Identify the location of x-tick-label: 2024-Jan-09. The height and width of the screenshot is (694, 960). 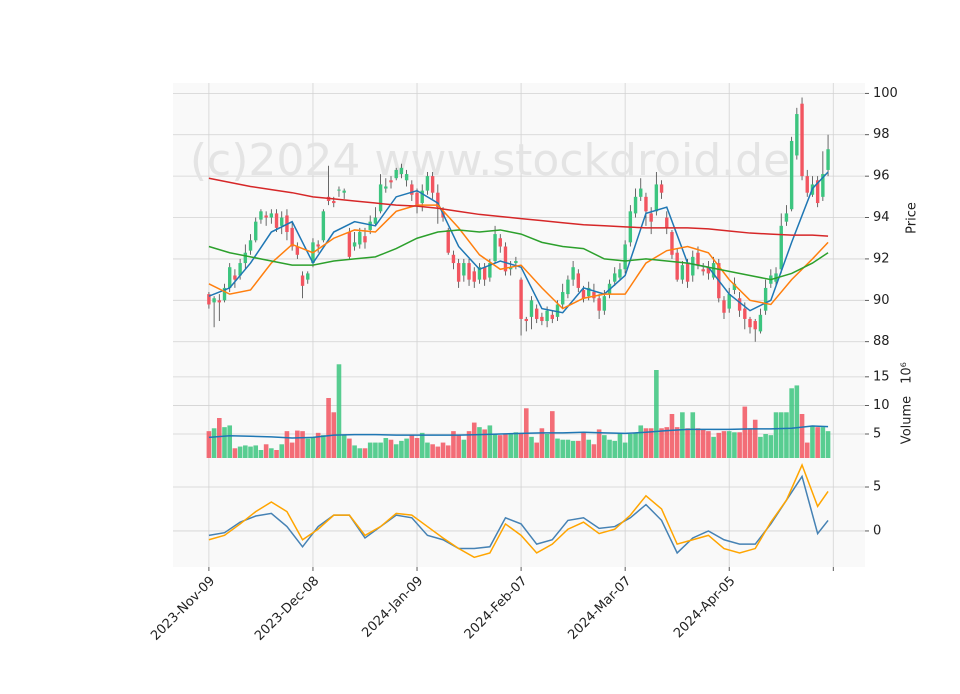
(392, 607).